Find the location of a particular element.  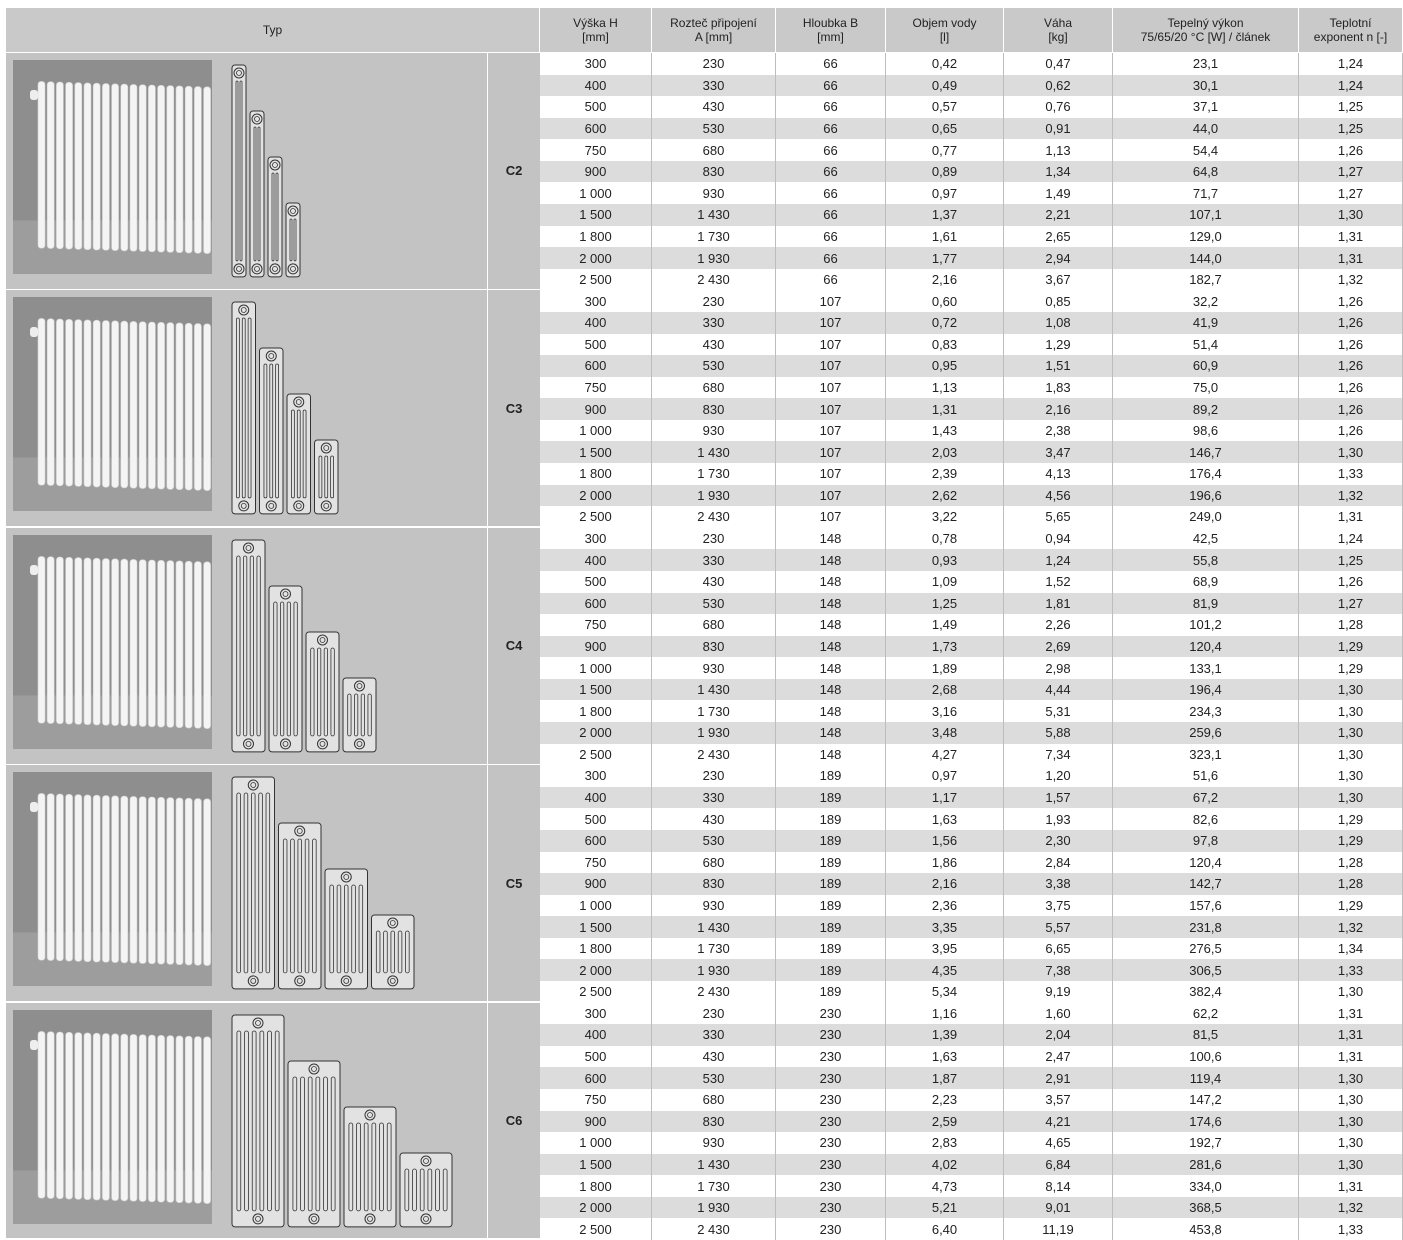

header-cell: Typ is located at coordinates (273, 30).